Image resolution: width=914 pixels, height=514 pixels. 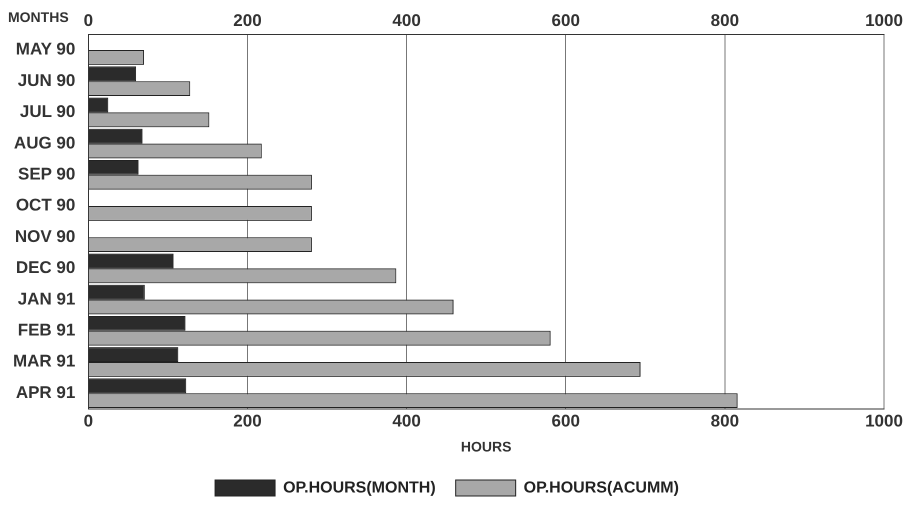 I want to click on y-tick-label: MAR 91, so click(x=44, y=361).